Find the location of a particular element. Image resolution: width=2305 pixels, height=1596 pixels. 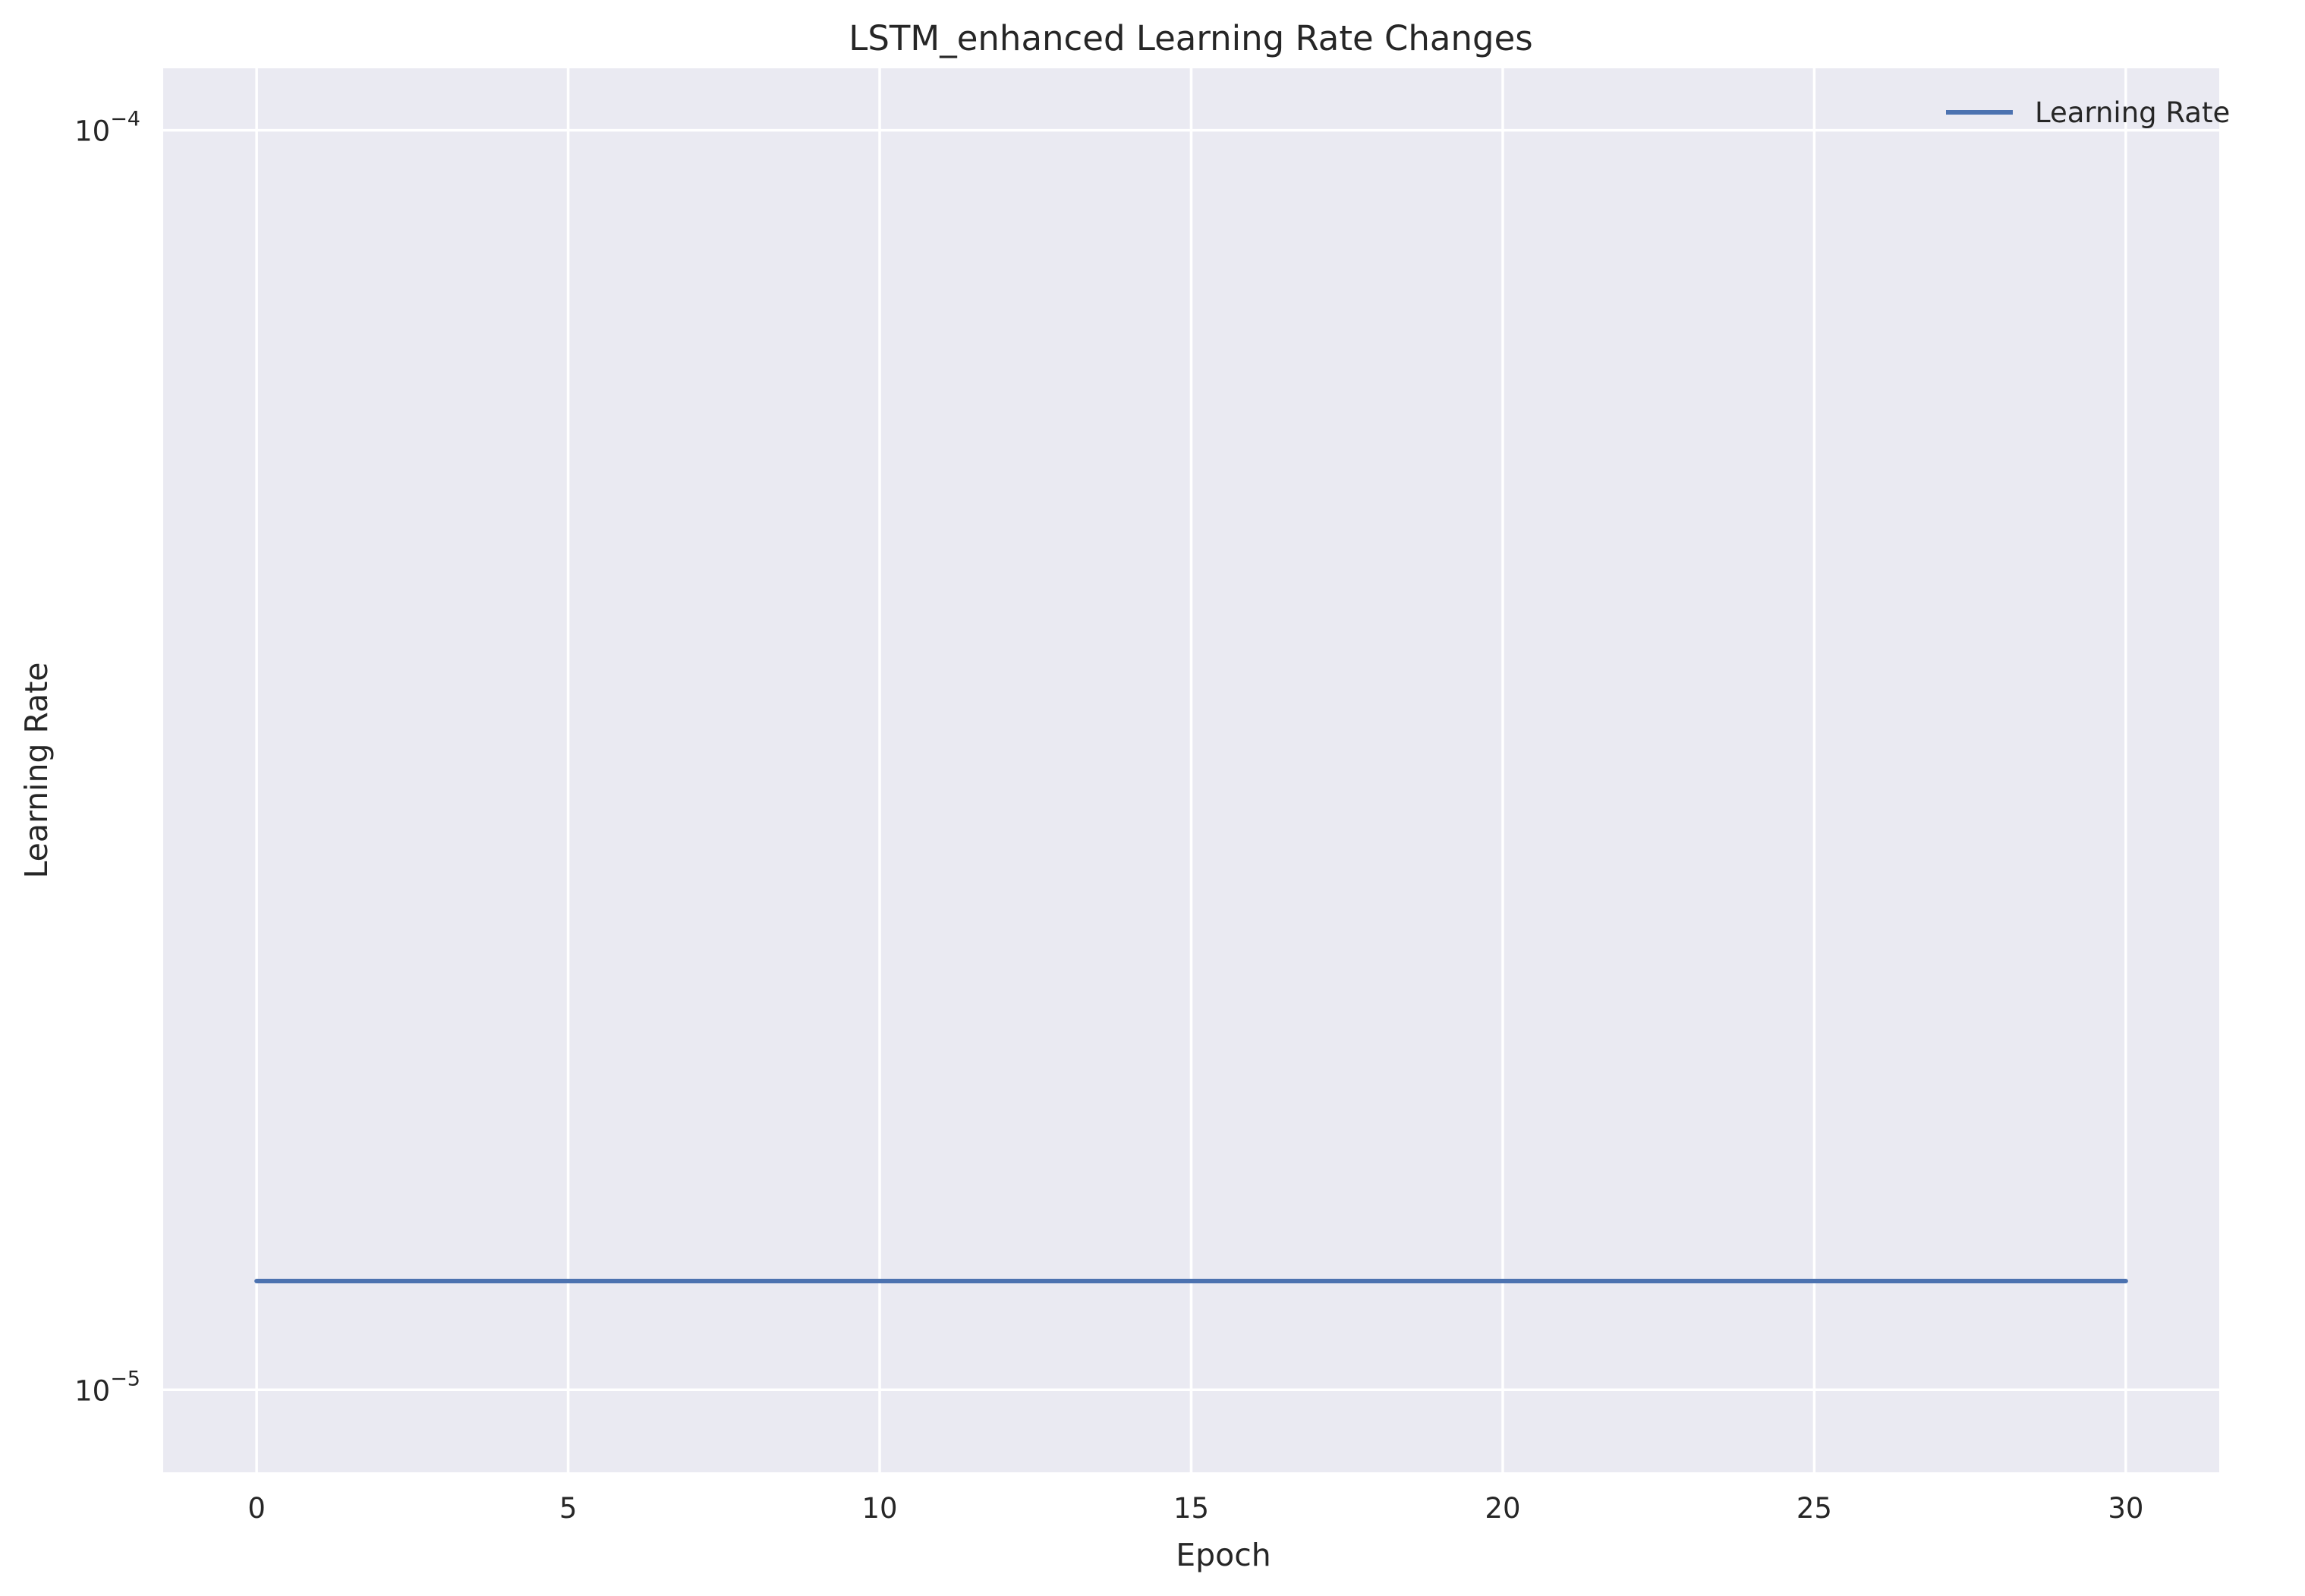

x-axis-label: Epoch is located at coordinates (1223, 1555).